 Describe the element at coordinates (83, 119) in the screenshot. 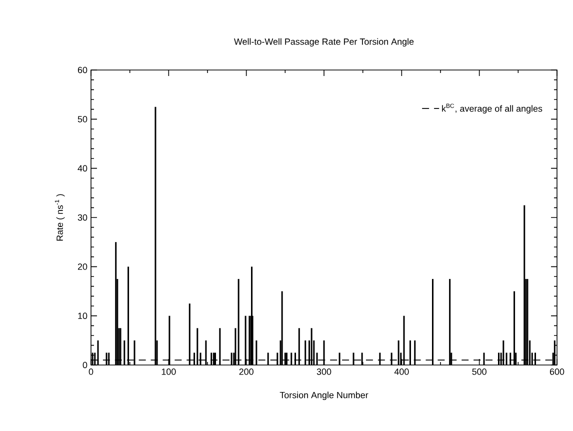

I see `y-tick-label: 50` at that location.